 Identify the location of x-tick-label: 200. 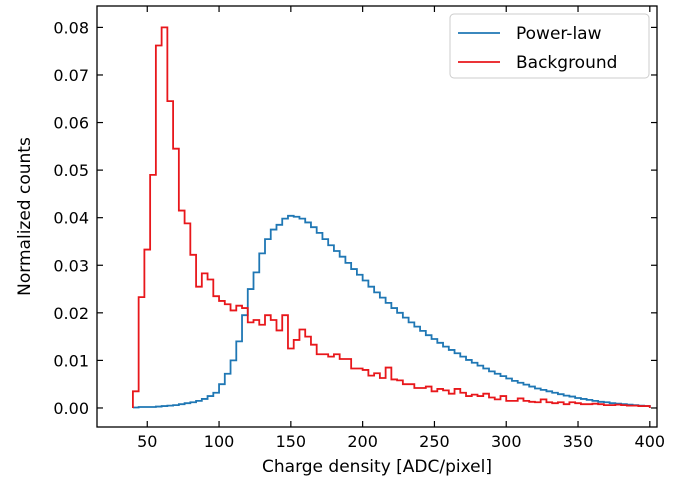
(362, 441).